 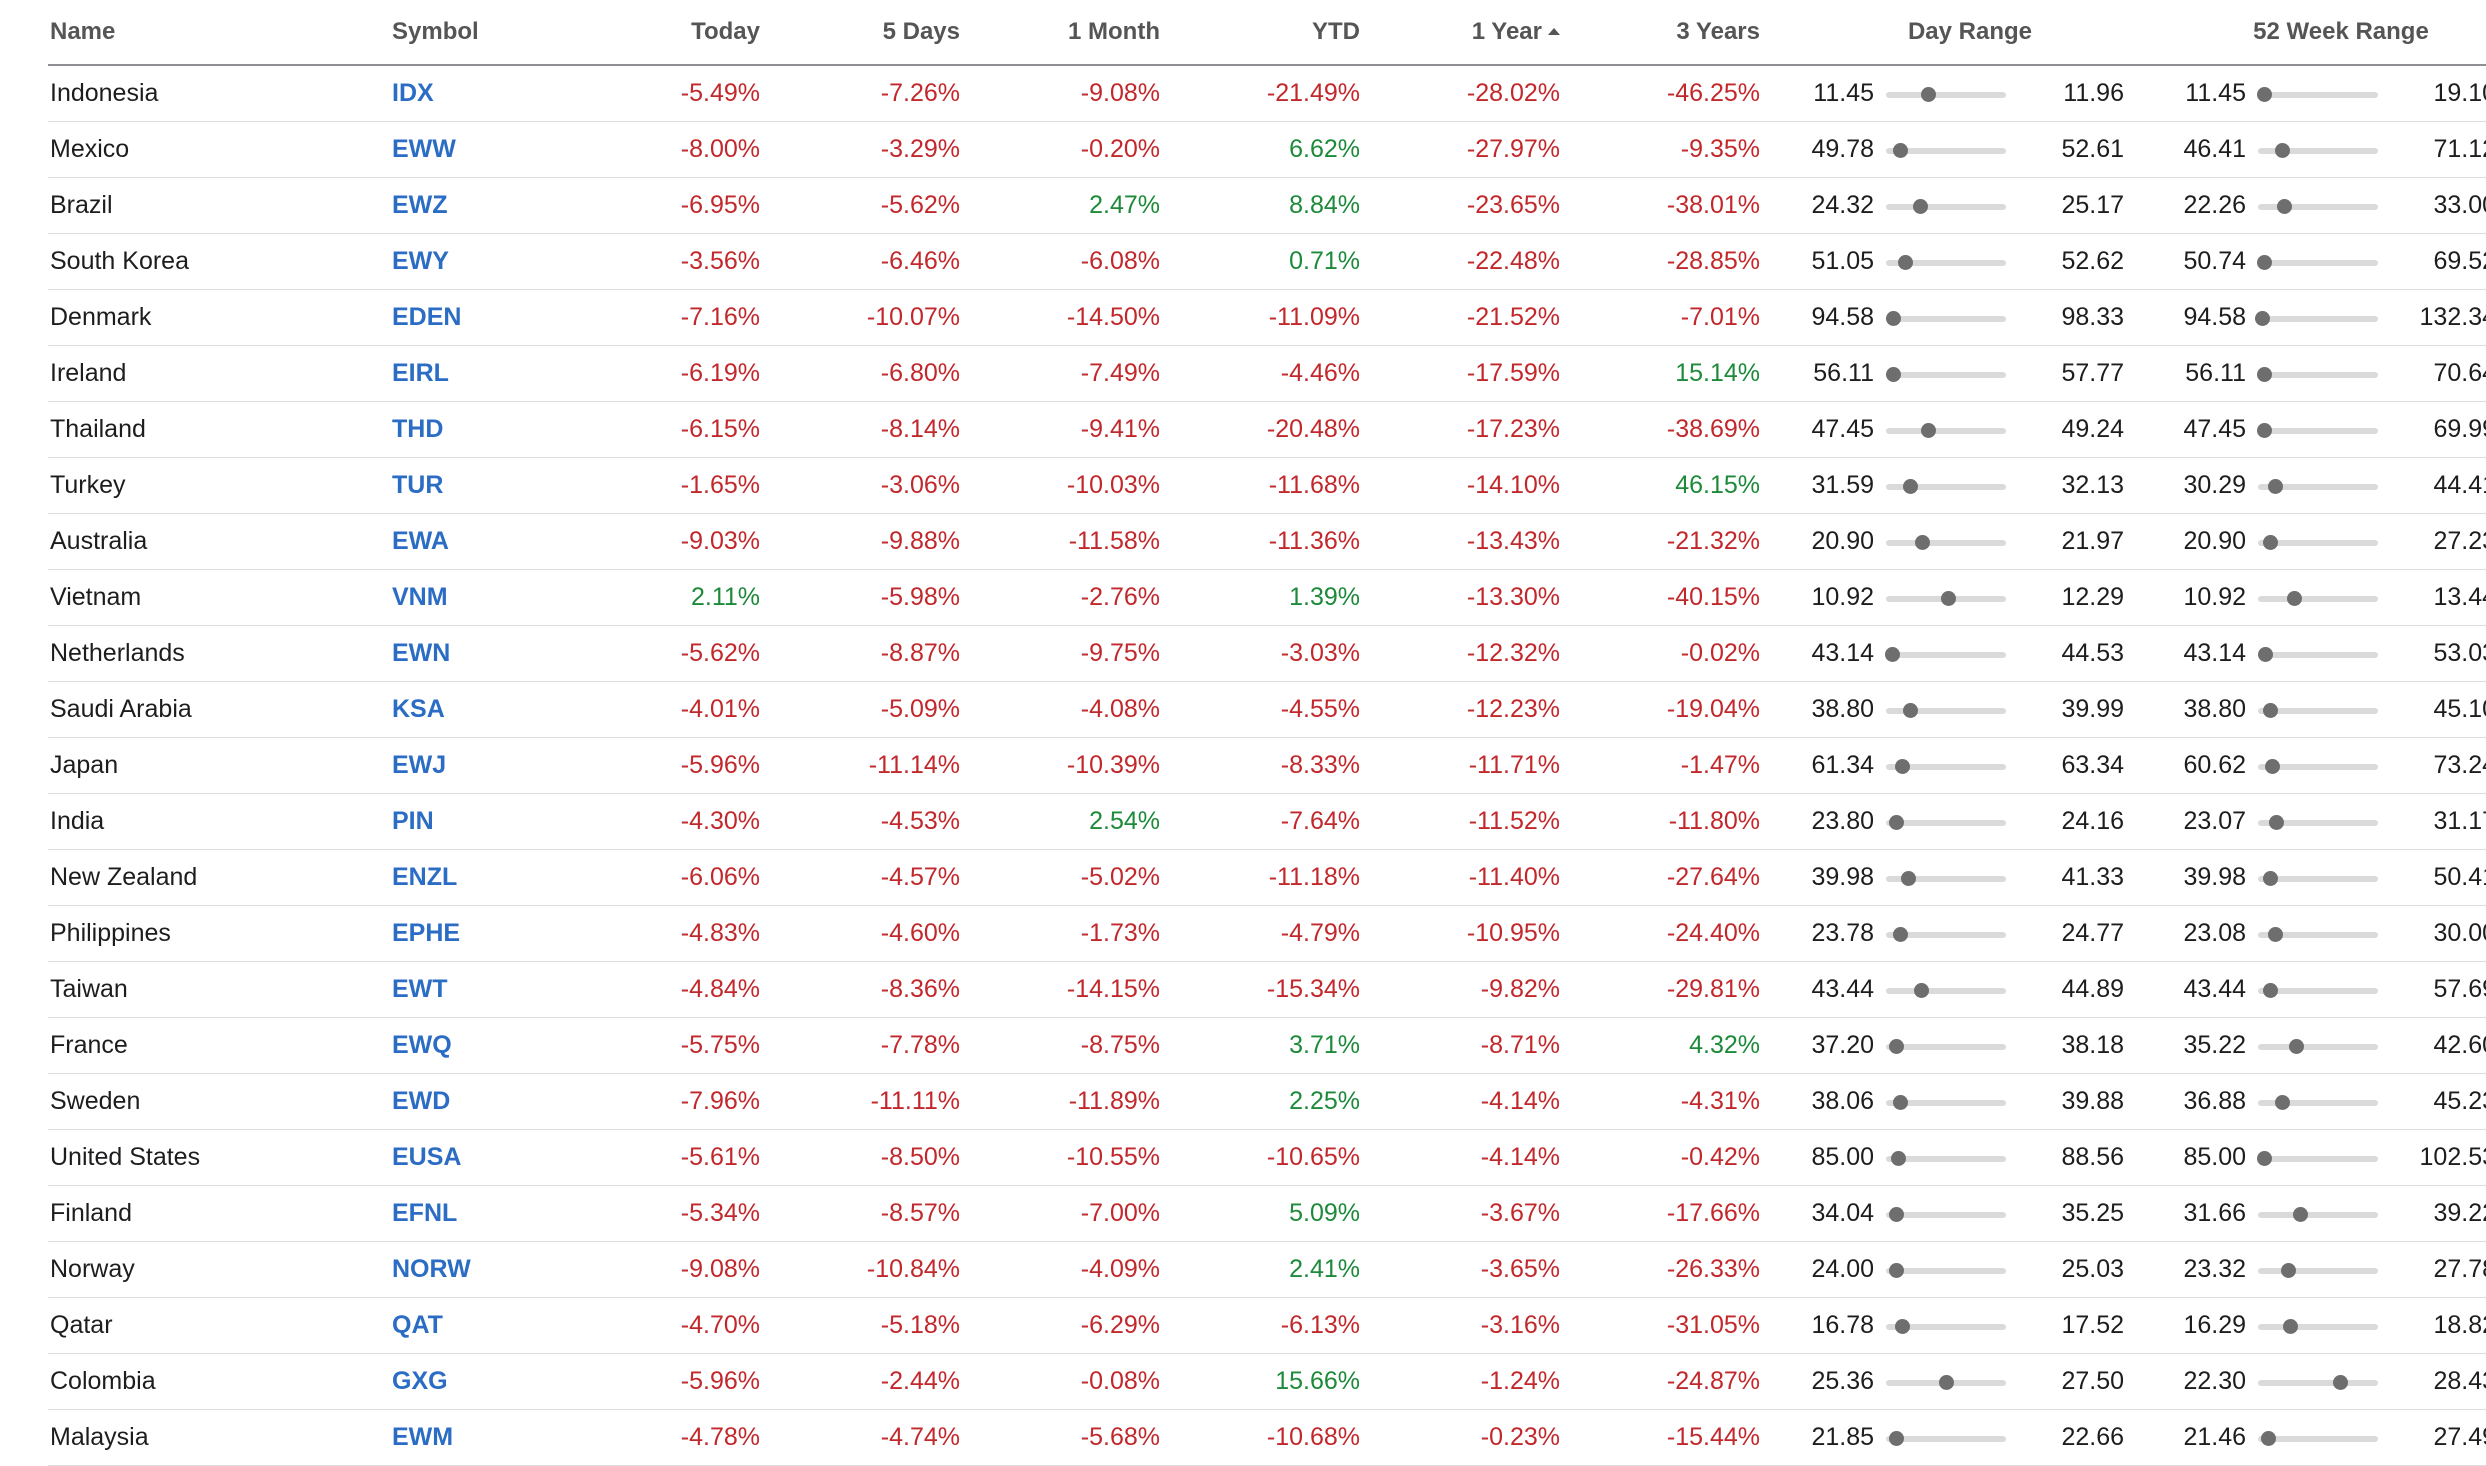 I want to click on ticker-link: EUSA, so click(x=427, y=1157).